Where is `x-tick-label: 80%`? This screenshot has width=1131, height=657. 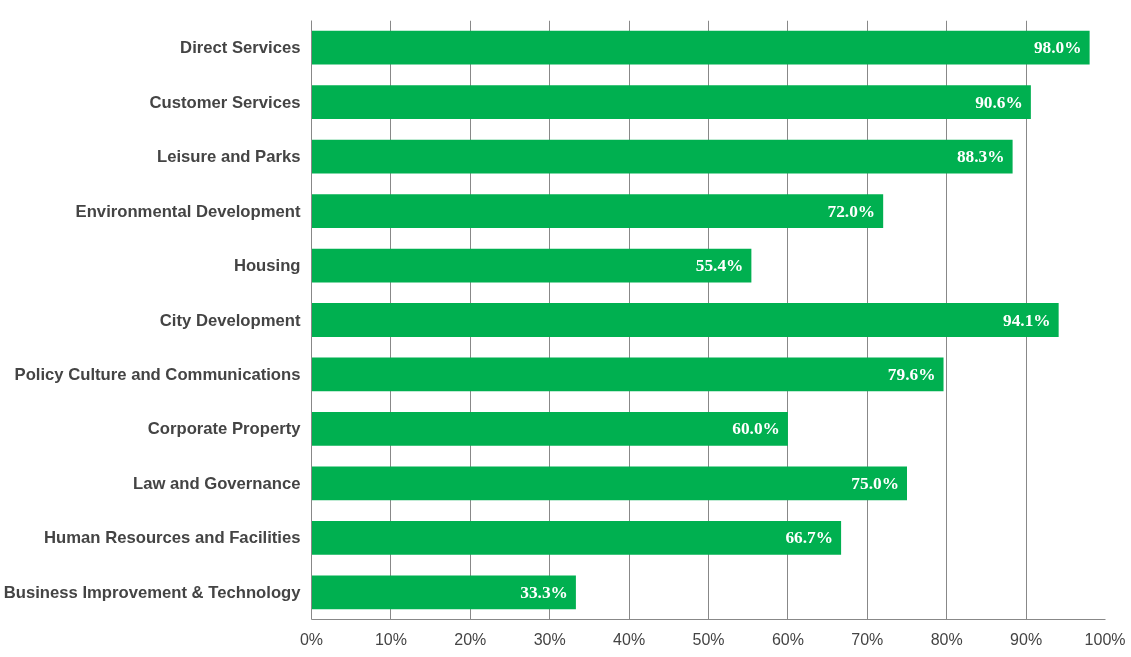 x-tick-label: 80% is located at coordinates (946, 639).